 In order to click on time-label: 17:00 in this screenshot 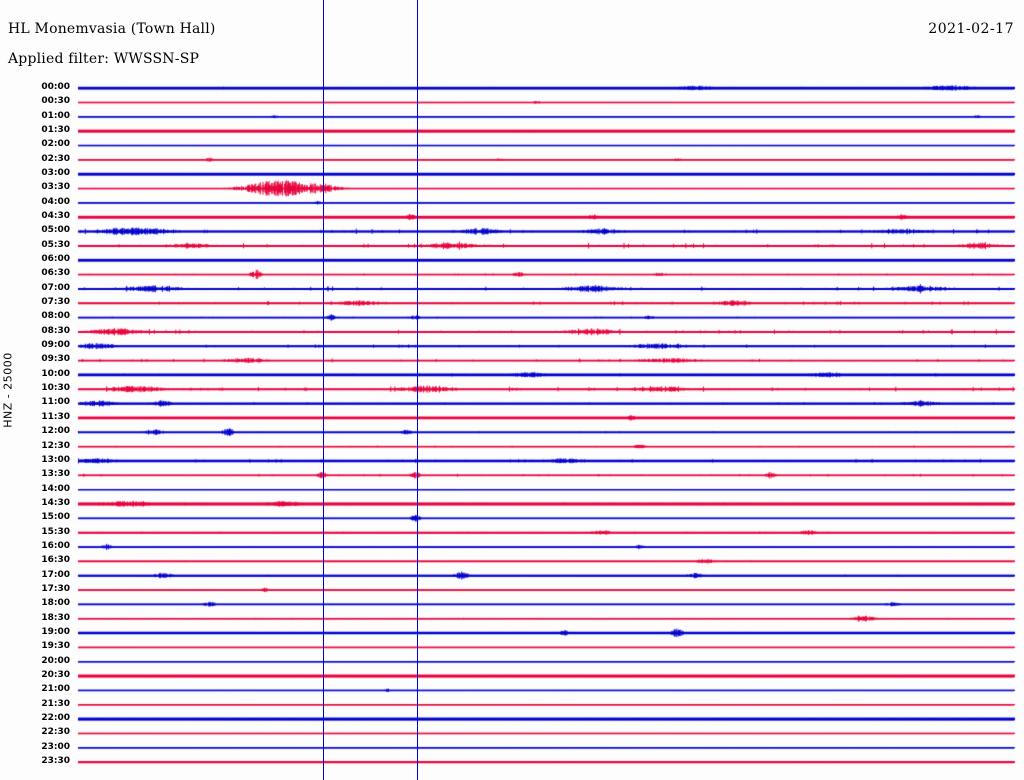, I will do `click(55, 574)`.